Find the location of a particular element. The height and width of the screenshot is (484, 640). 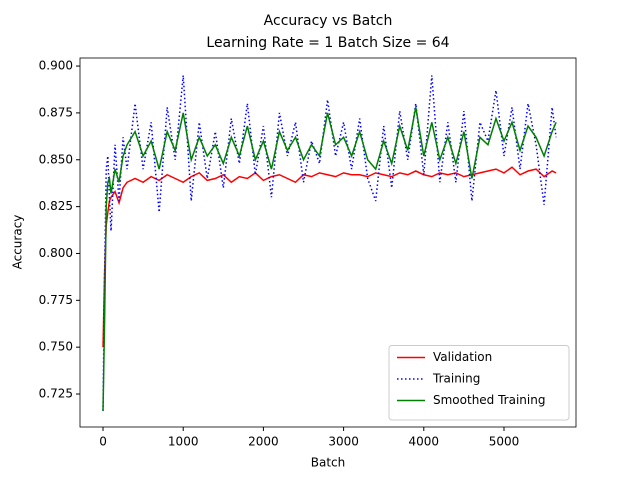

y-tick-label: 0.750 is located at coordinates (56, 347).